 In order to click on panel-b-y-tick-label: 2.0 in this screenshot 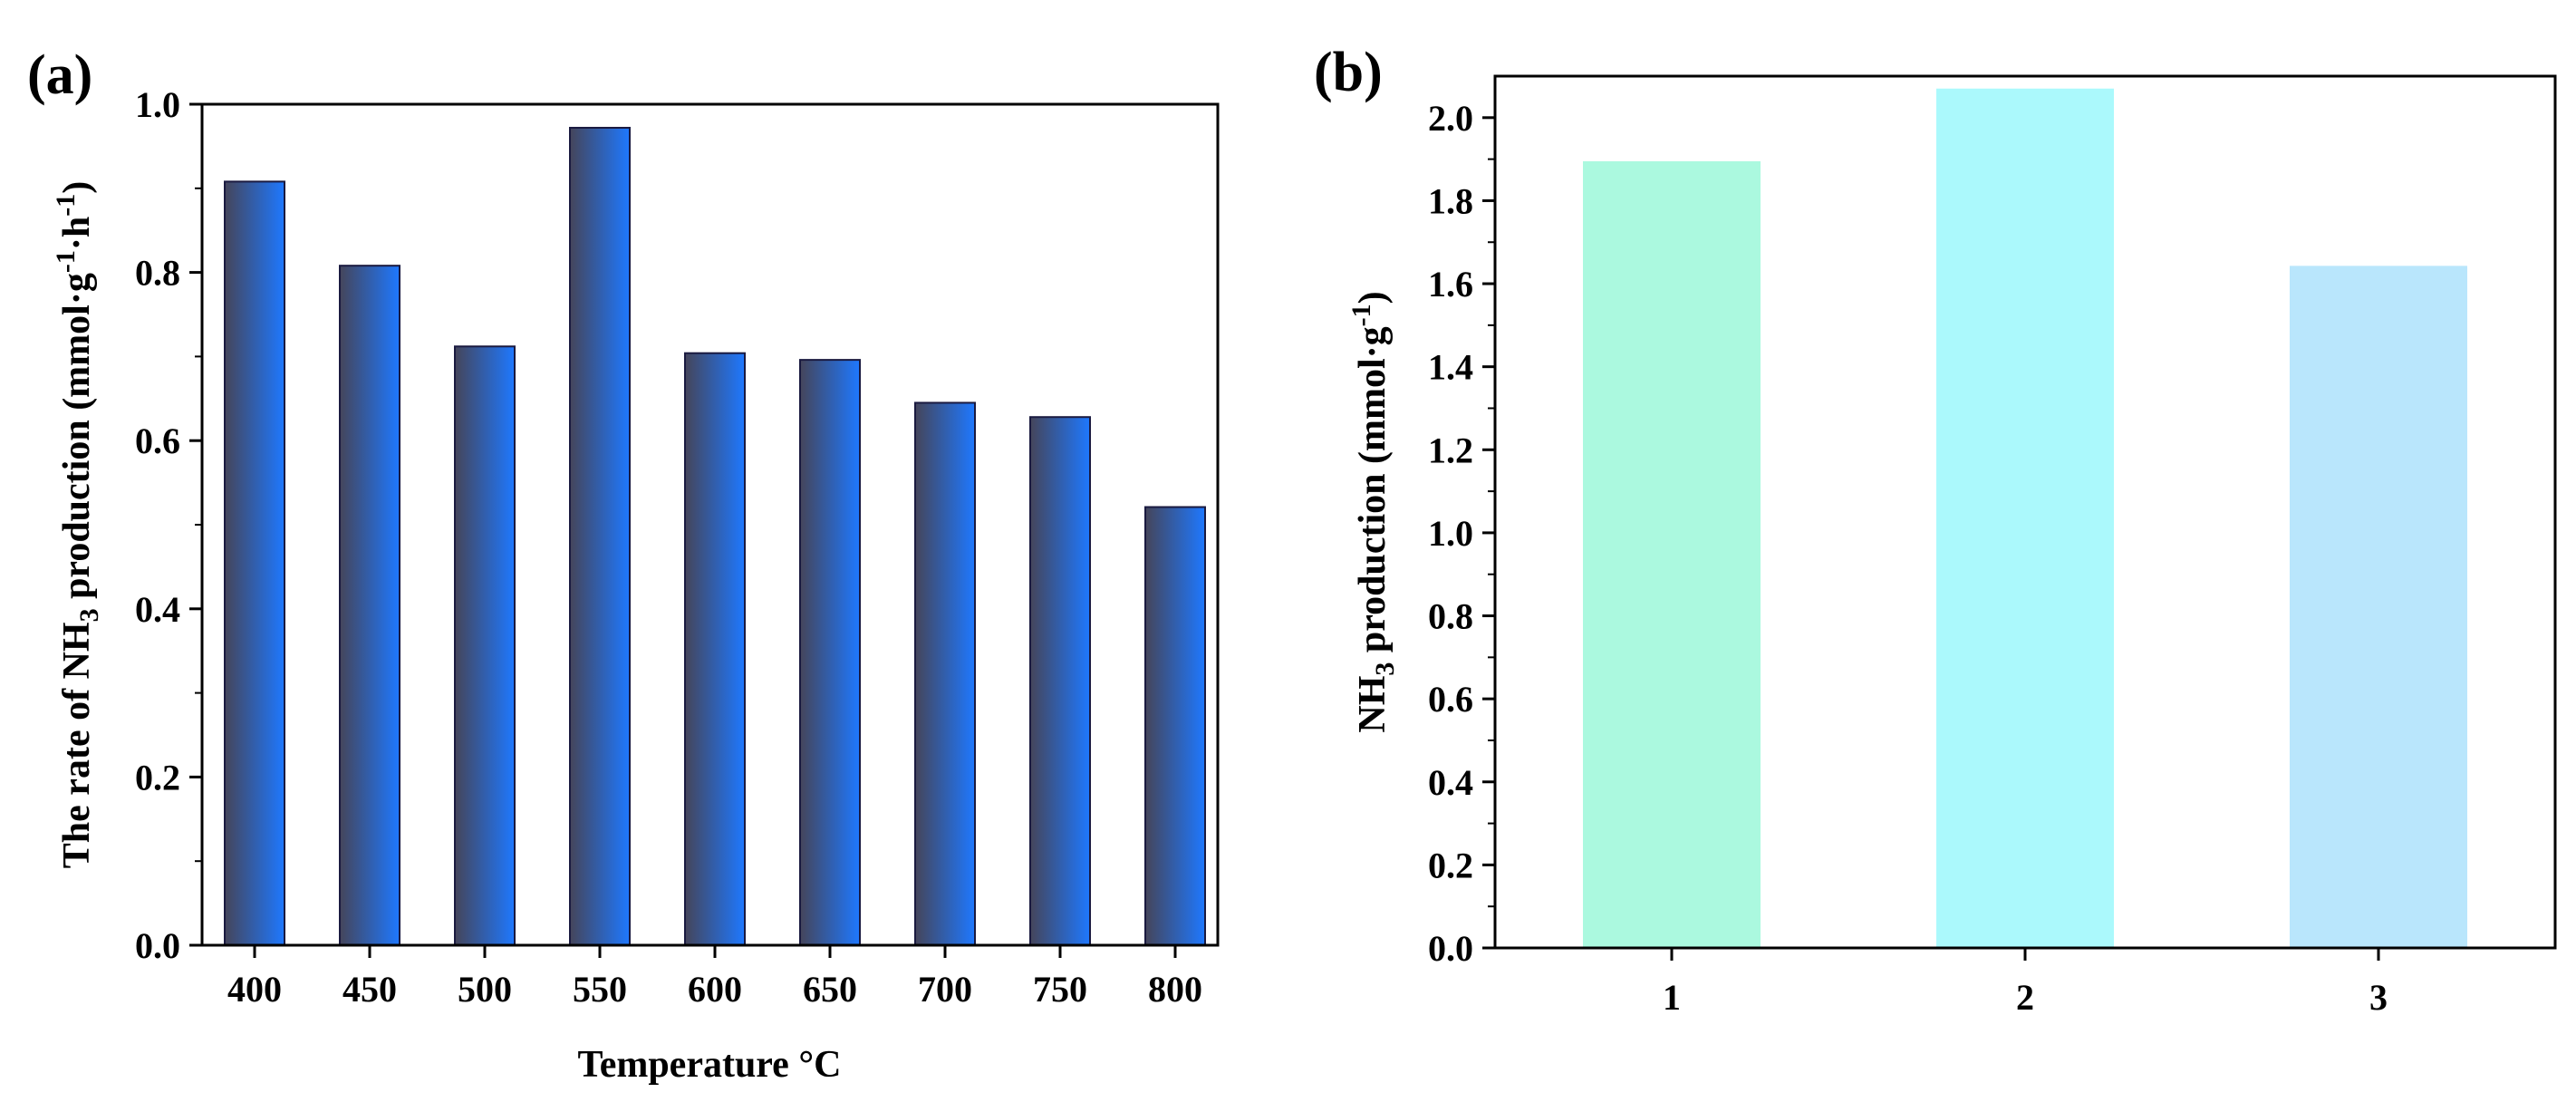, I will do `click(1450, 118)`.